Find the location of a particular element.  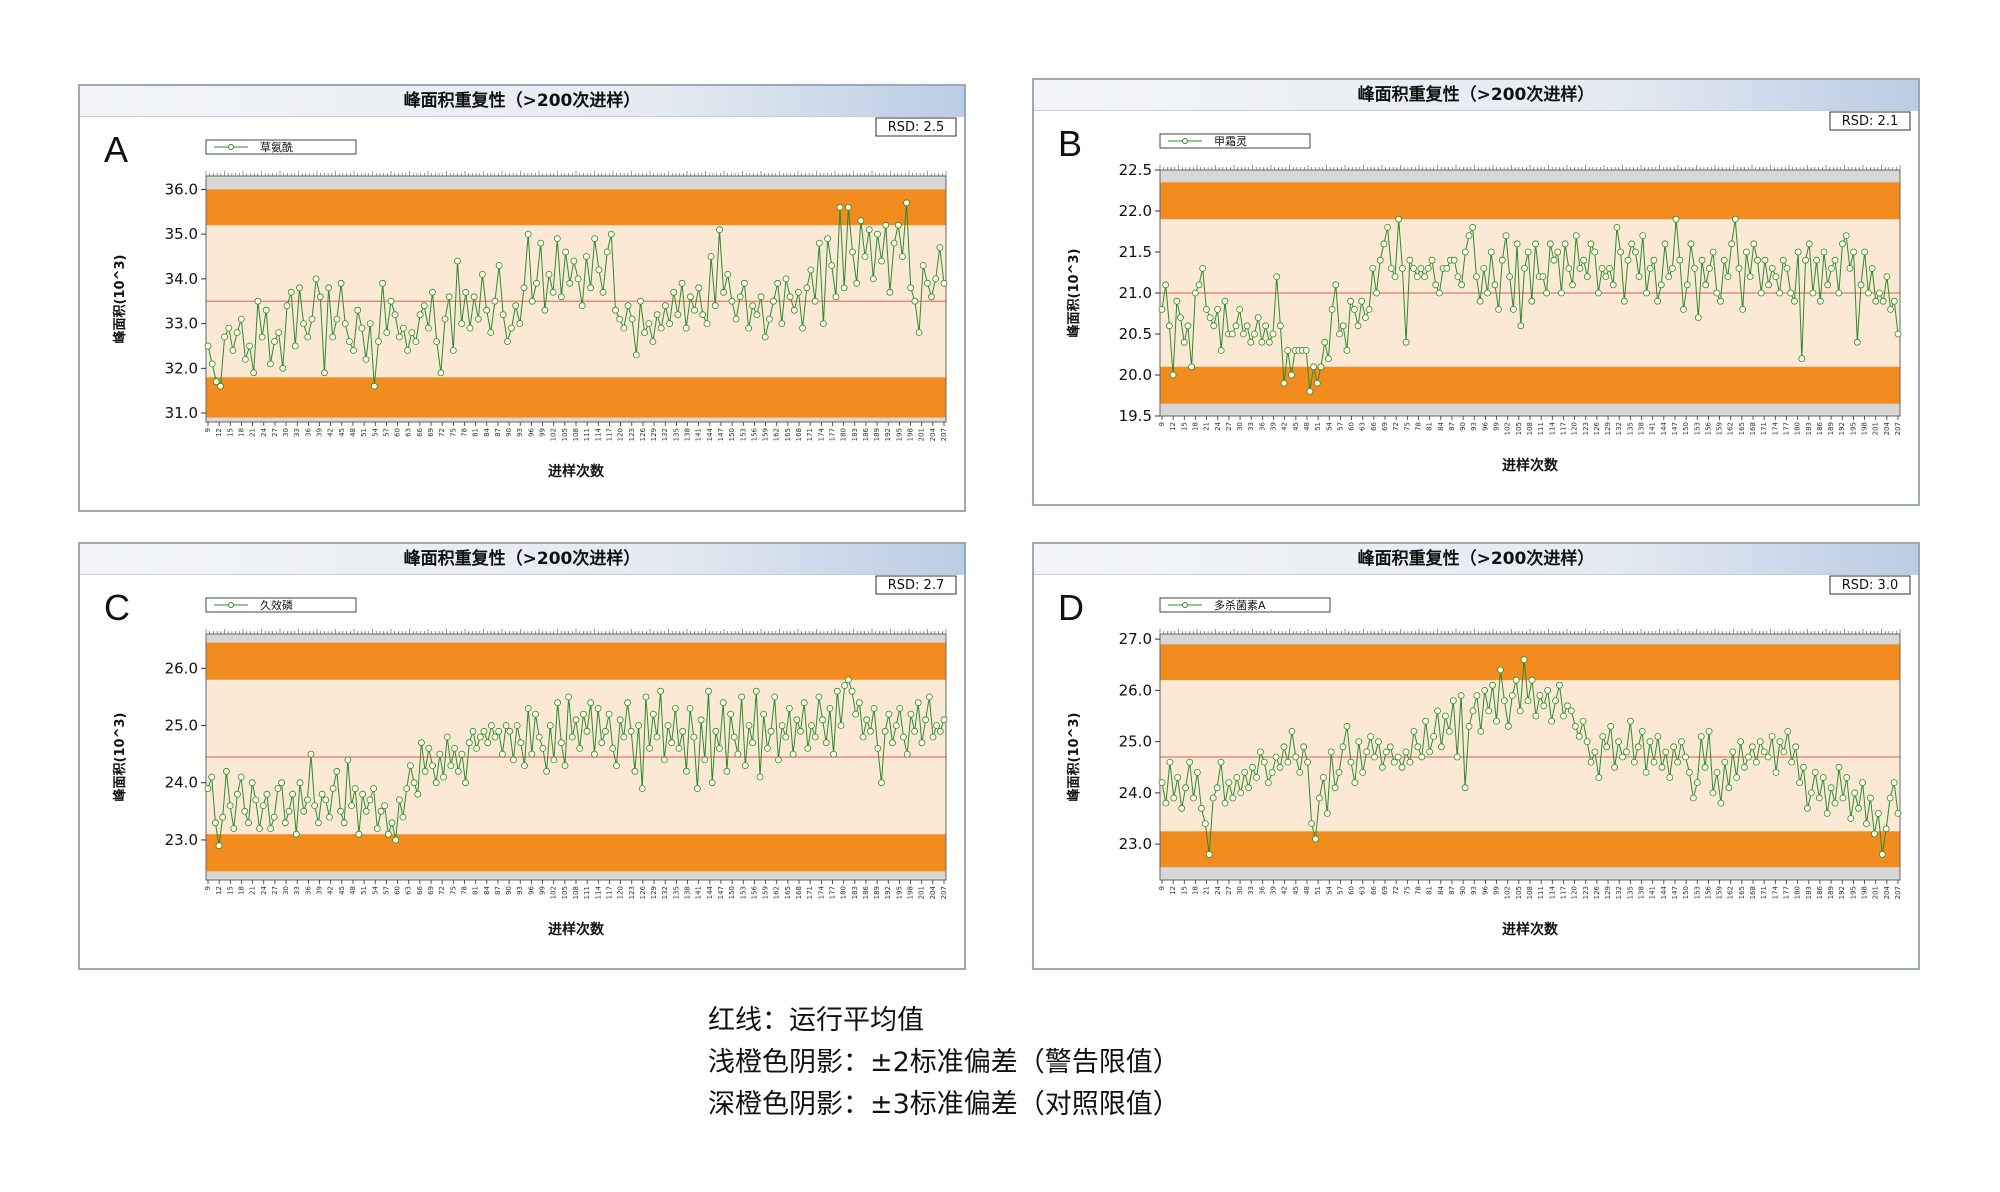

x-tick-label: 9 is located at coordinates (1162, 888).